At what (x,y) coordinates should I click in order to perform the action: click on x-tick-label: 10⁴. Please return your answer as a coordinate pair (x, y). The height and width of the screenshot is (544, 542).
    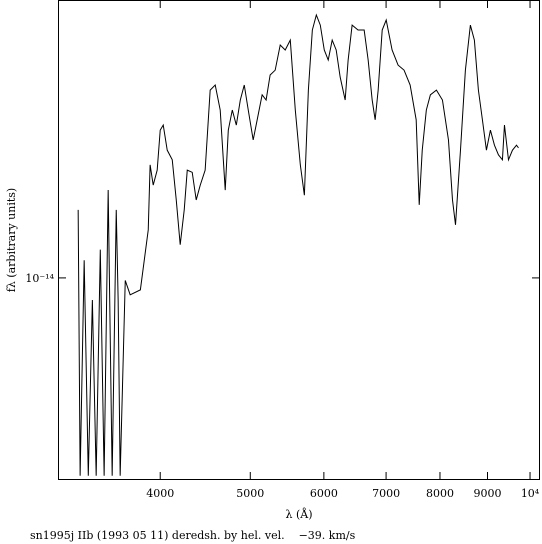
    Looking at the image, I should click on (530, 493).